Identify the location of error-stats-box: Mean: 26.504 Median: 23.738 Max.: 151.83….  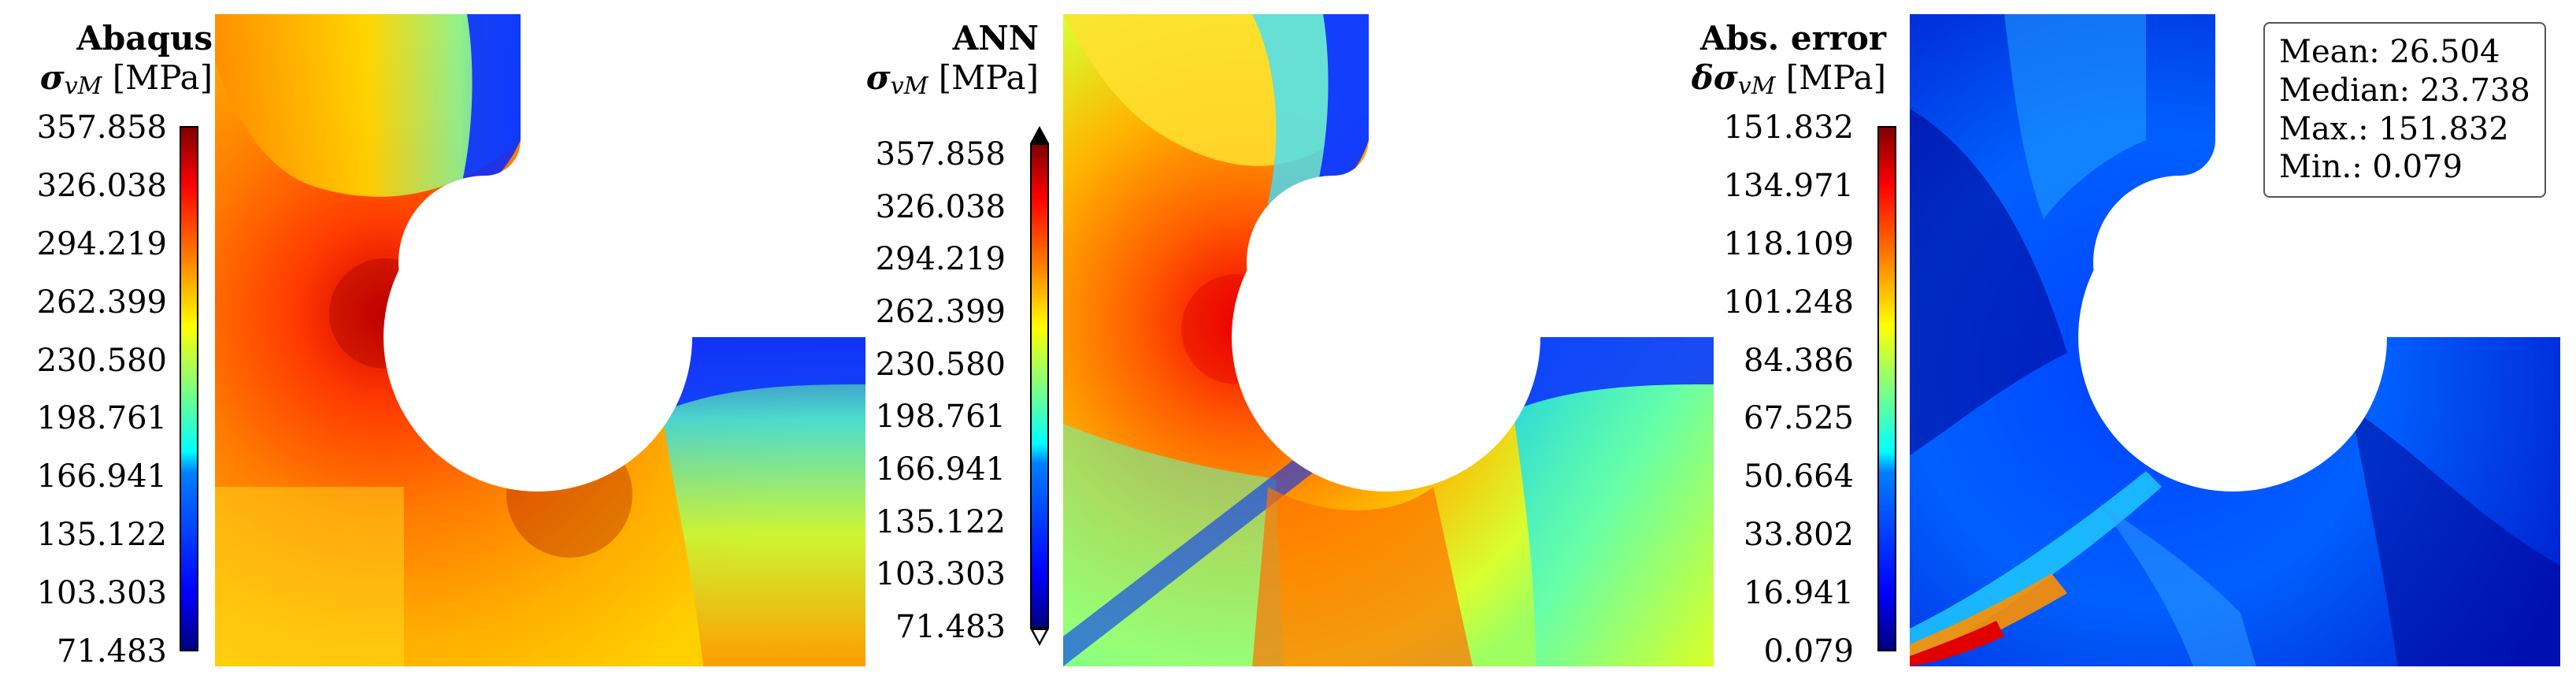
(2404, 110).